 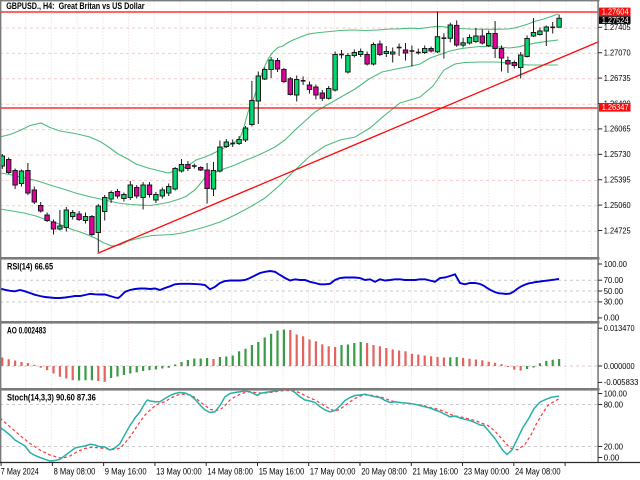 What do you see at coordinates (75, 6) in the screenshot?
I see `svg-text:GBPUSD., H4: Great Britan vs: GBPUSD., H4: Great Britan vs US Dollar` at bounding box center [75, 6].